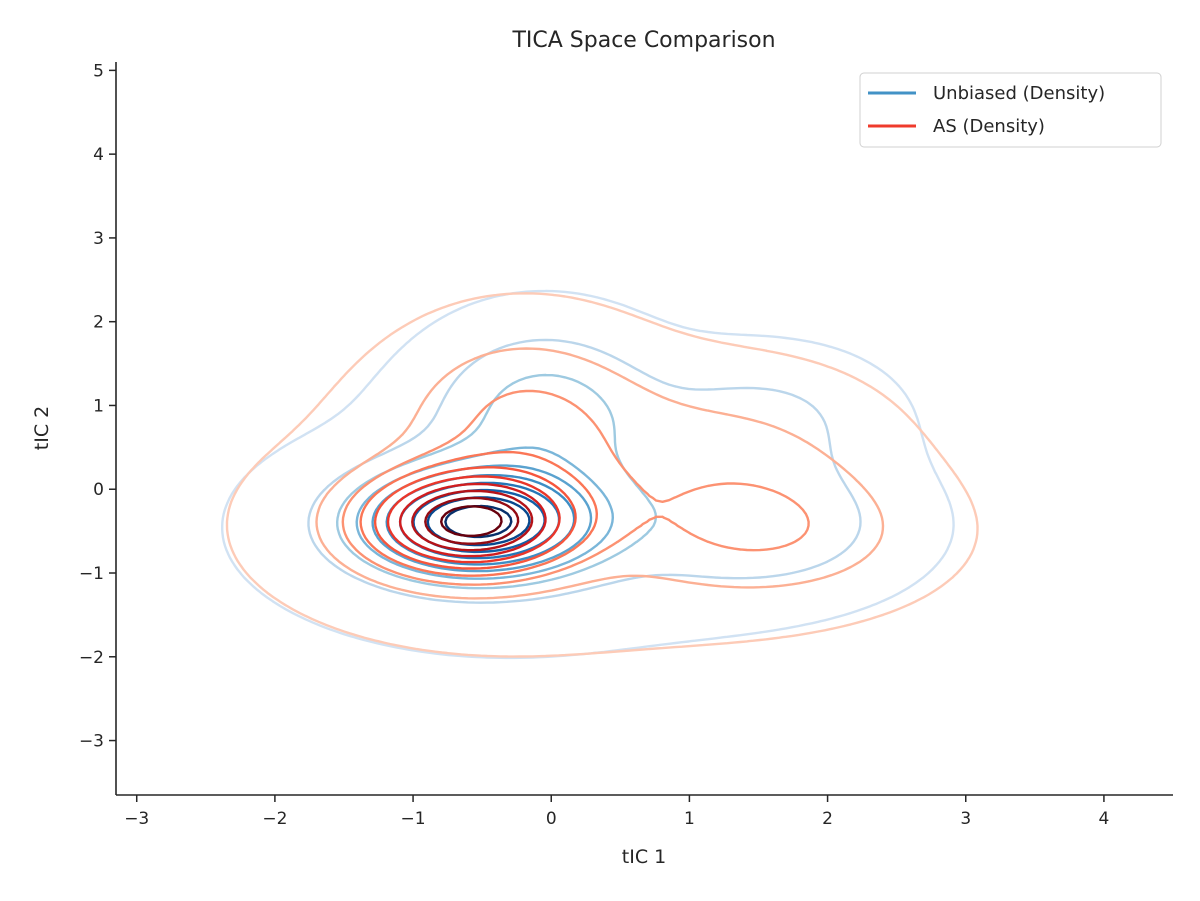 The height and width of the screenshot is (901, 1200). I want to click on y-tick-label: 1, so click(98, 406).